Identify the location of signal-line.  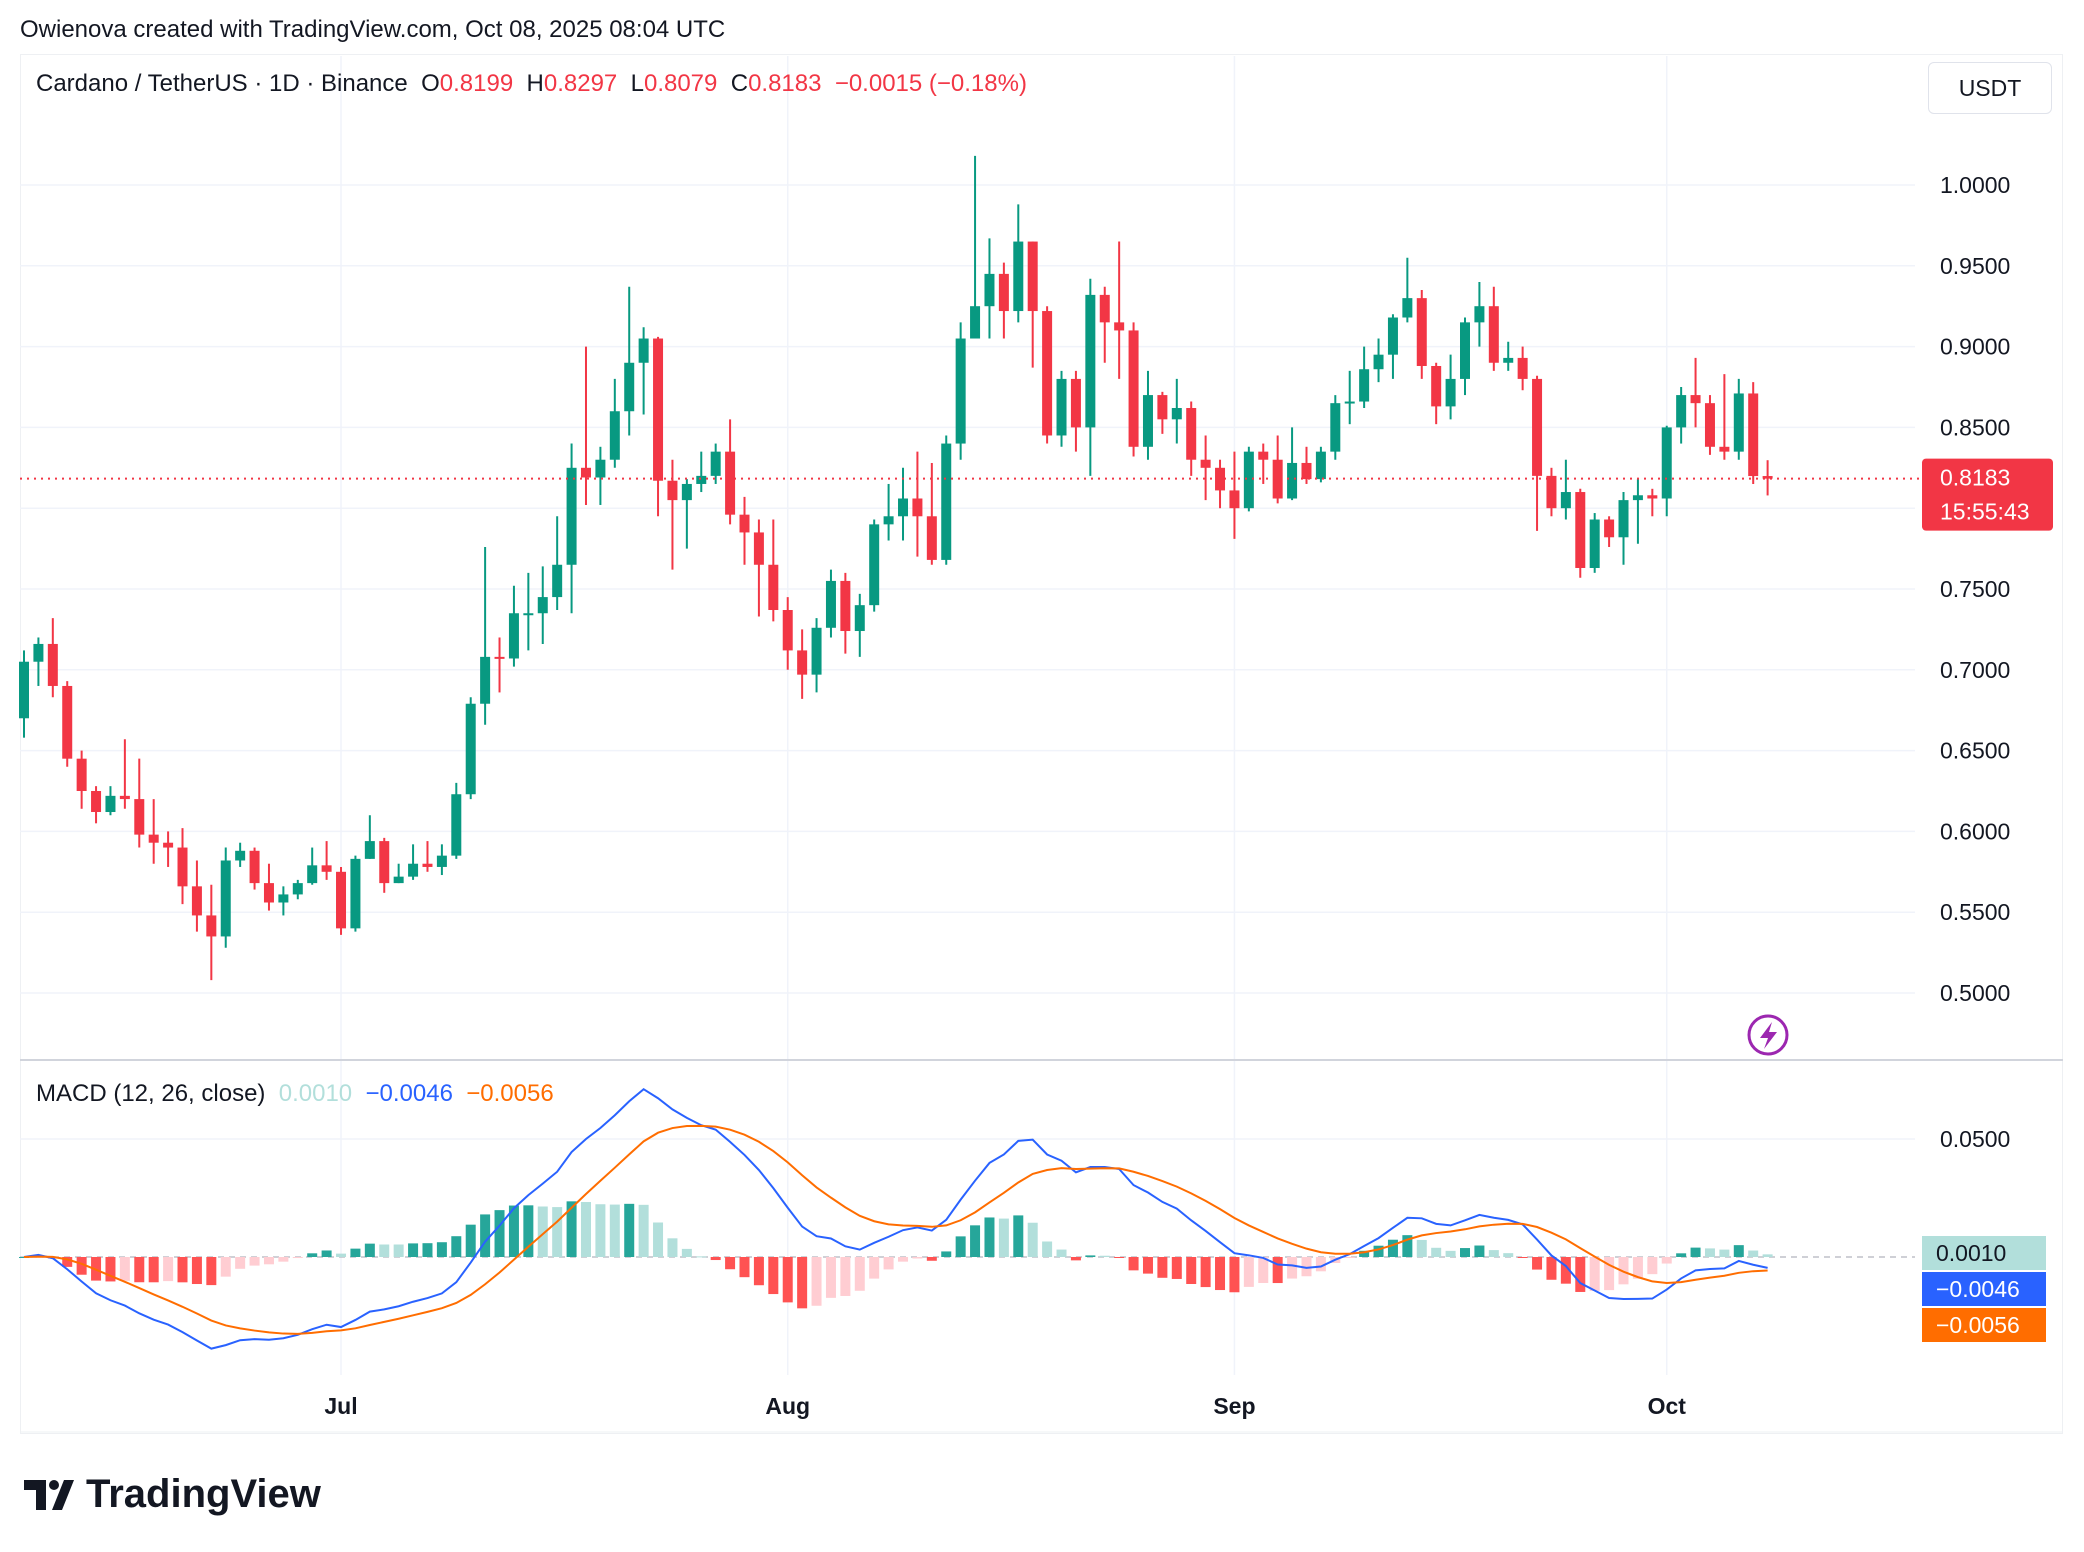
(895, 1229).